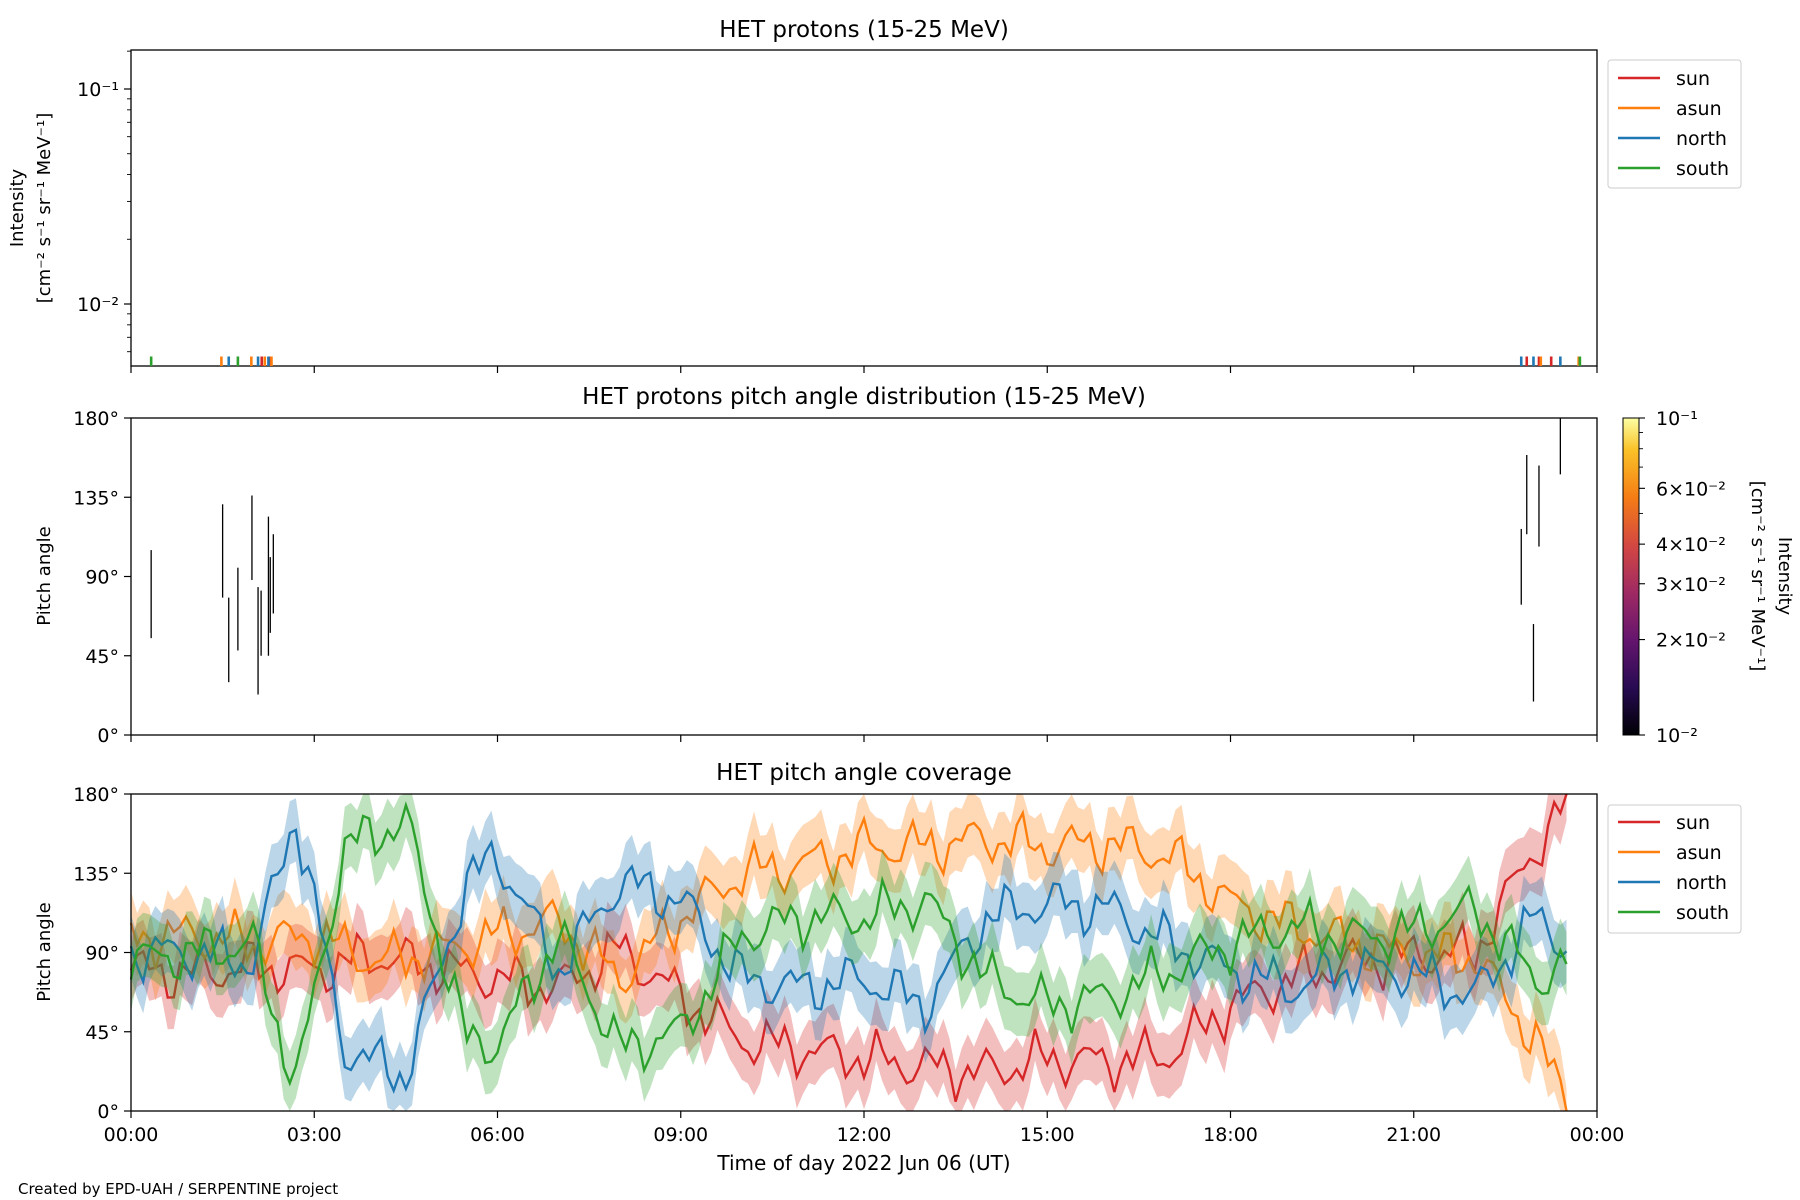 This screenshot has width=1800, height=1200. What do you see at coordinates (102, 657) in the screenshot?
I see `panel2-ytick-label: 45°` at bounding box center [102, 657].